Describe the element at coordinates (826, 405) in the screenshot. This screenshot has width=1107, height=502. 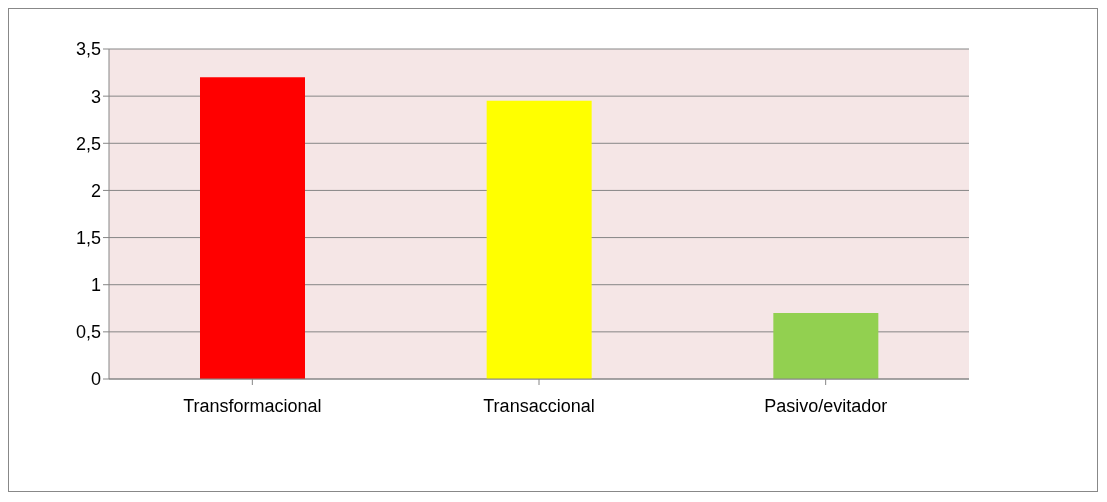
I see `x-tick-label: Pasivo/evitador` at that location.